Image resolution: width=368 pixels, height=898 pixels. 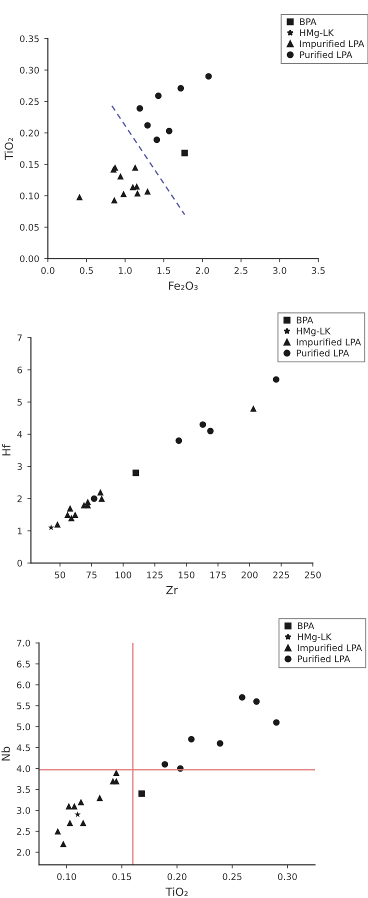 I want to click on x-tick-label: 0.10, so click(x=66, y=876).